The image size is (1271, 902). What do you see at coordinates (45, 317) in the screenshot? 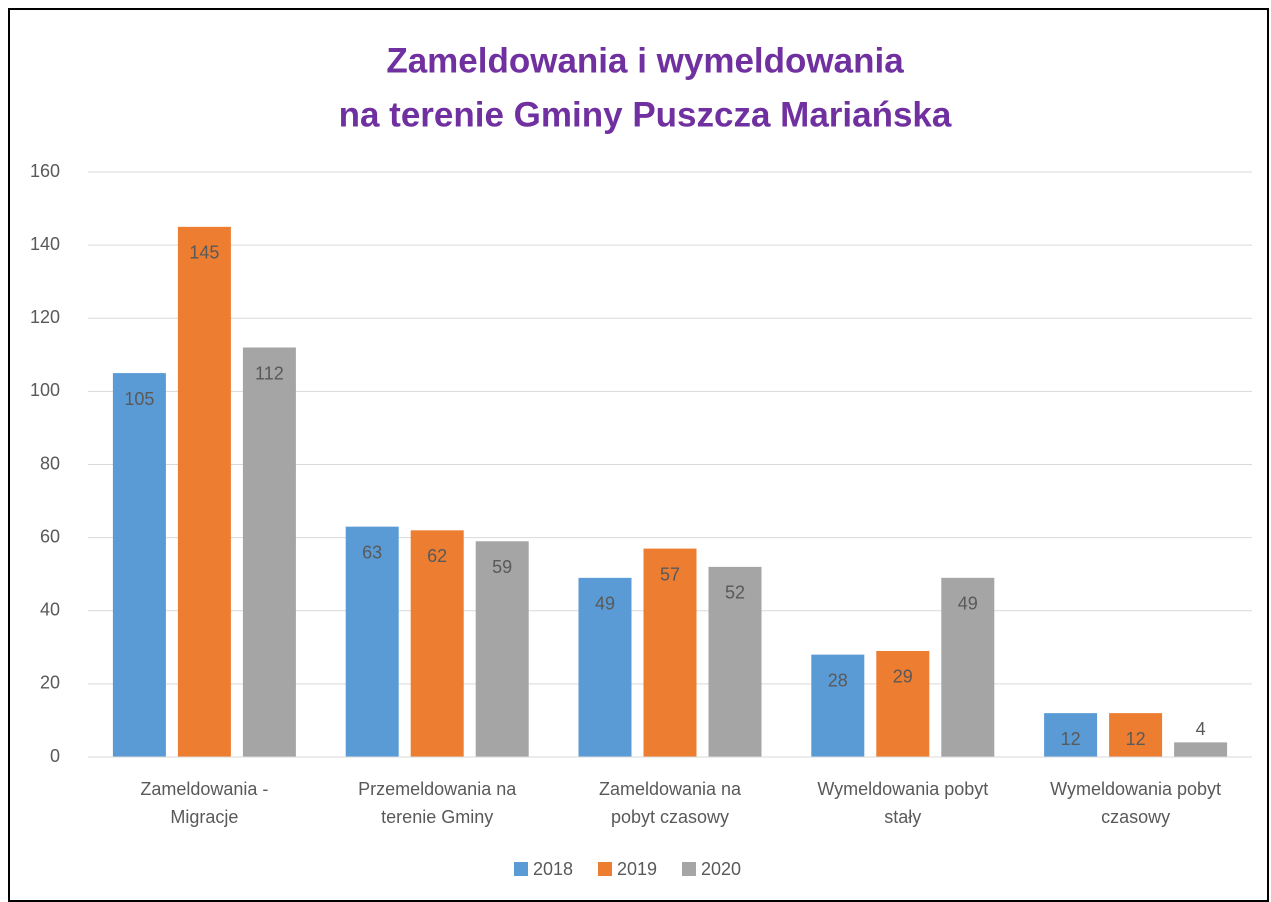
I see `y-tick-label: 120` at bounding box center [45, 317].